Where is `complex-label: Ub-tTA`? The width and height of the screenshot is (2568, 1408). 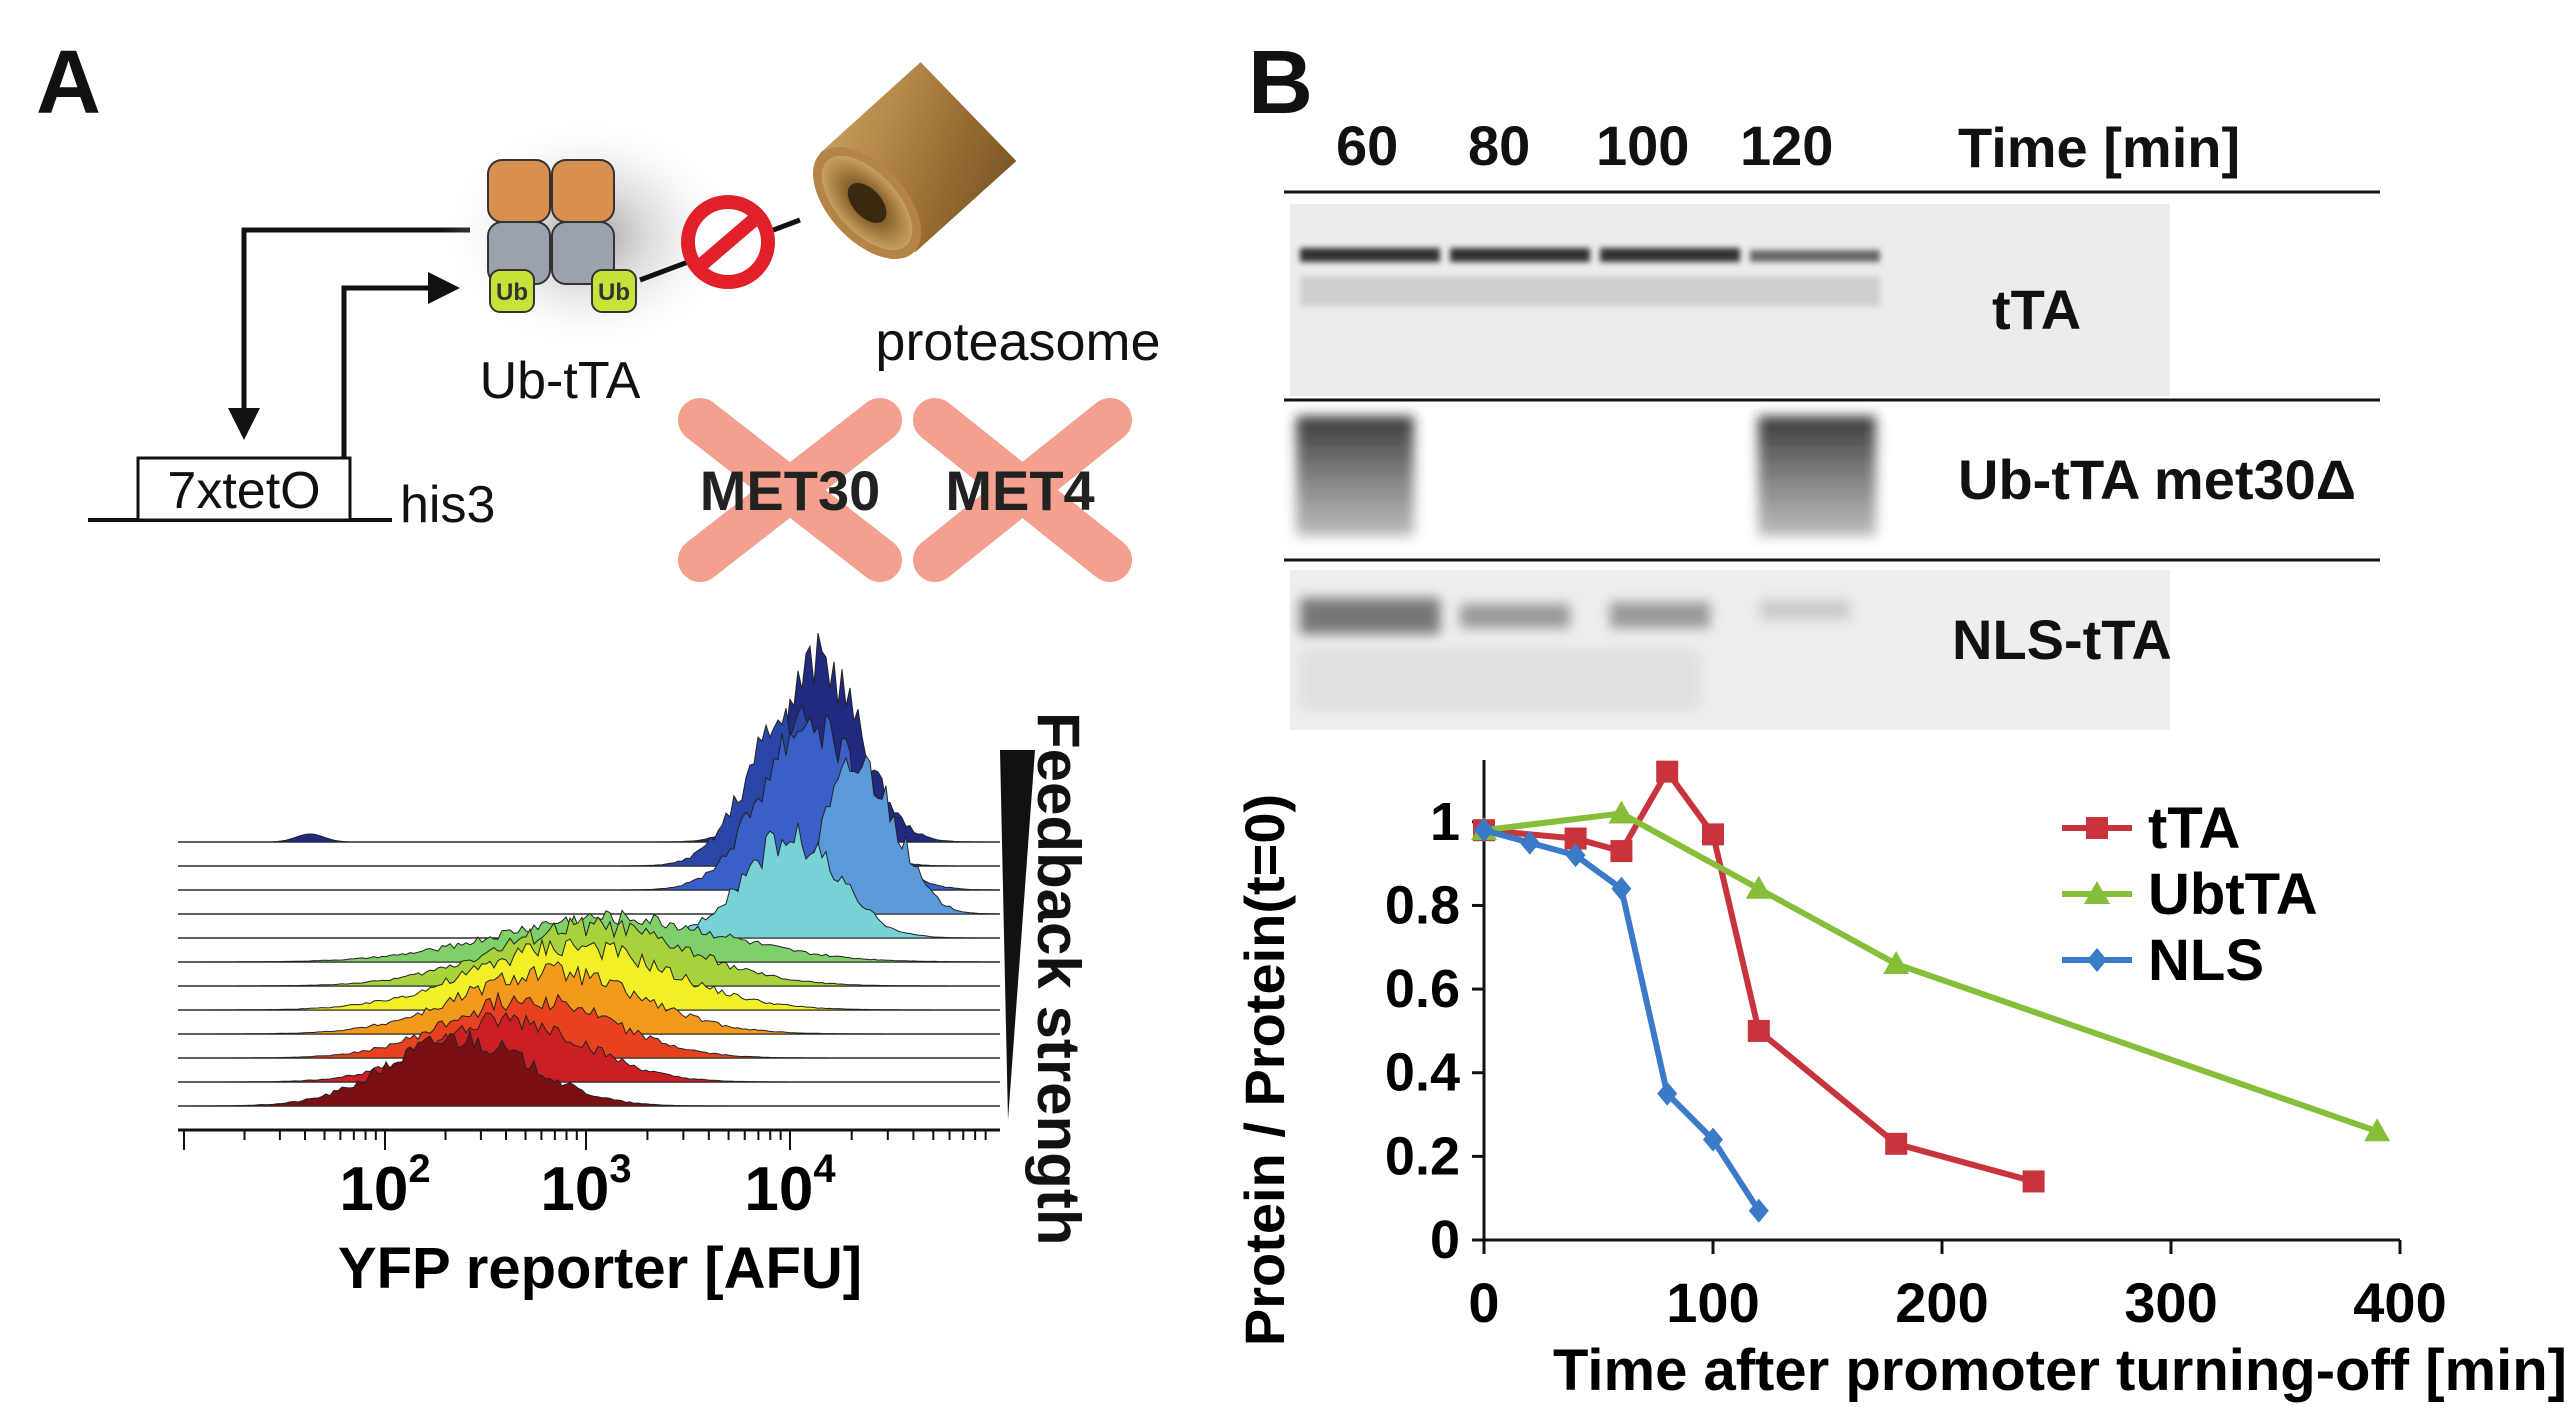 complex-label: Ub-tTA is located at coordinates (560, 381).